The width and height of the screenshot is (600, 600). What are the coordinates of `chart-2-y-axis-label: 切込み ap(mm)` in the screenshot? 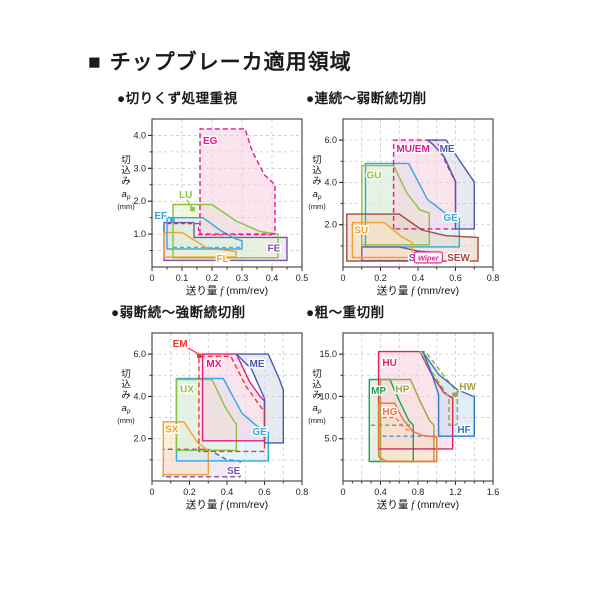 It's located at (126, 397).